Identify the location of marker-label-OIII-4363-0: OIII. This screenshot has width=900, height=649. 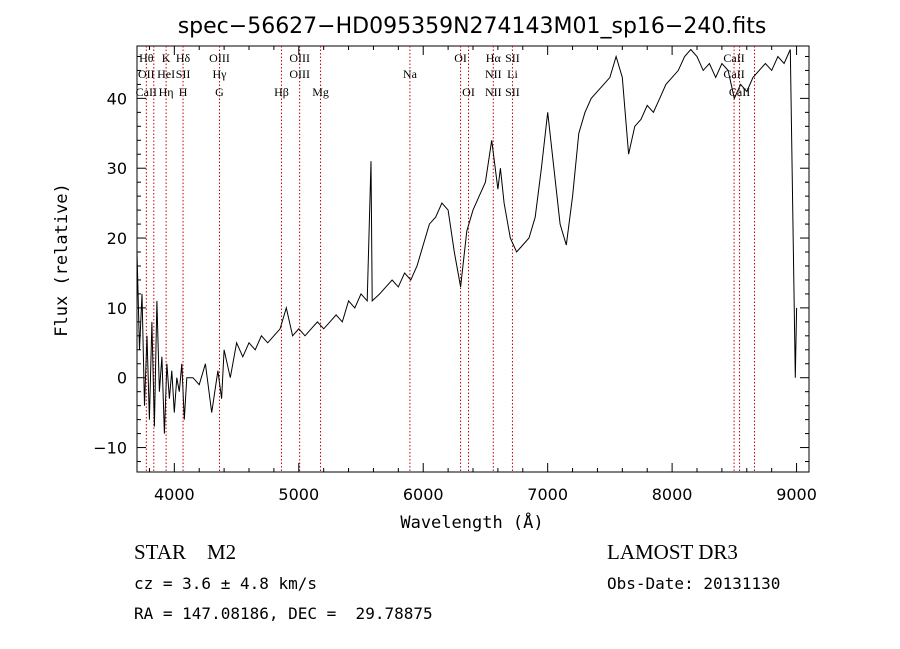
(219, 58).